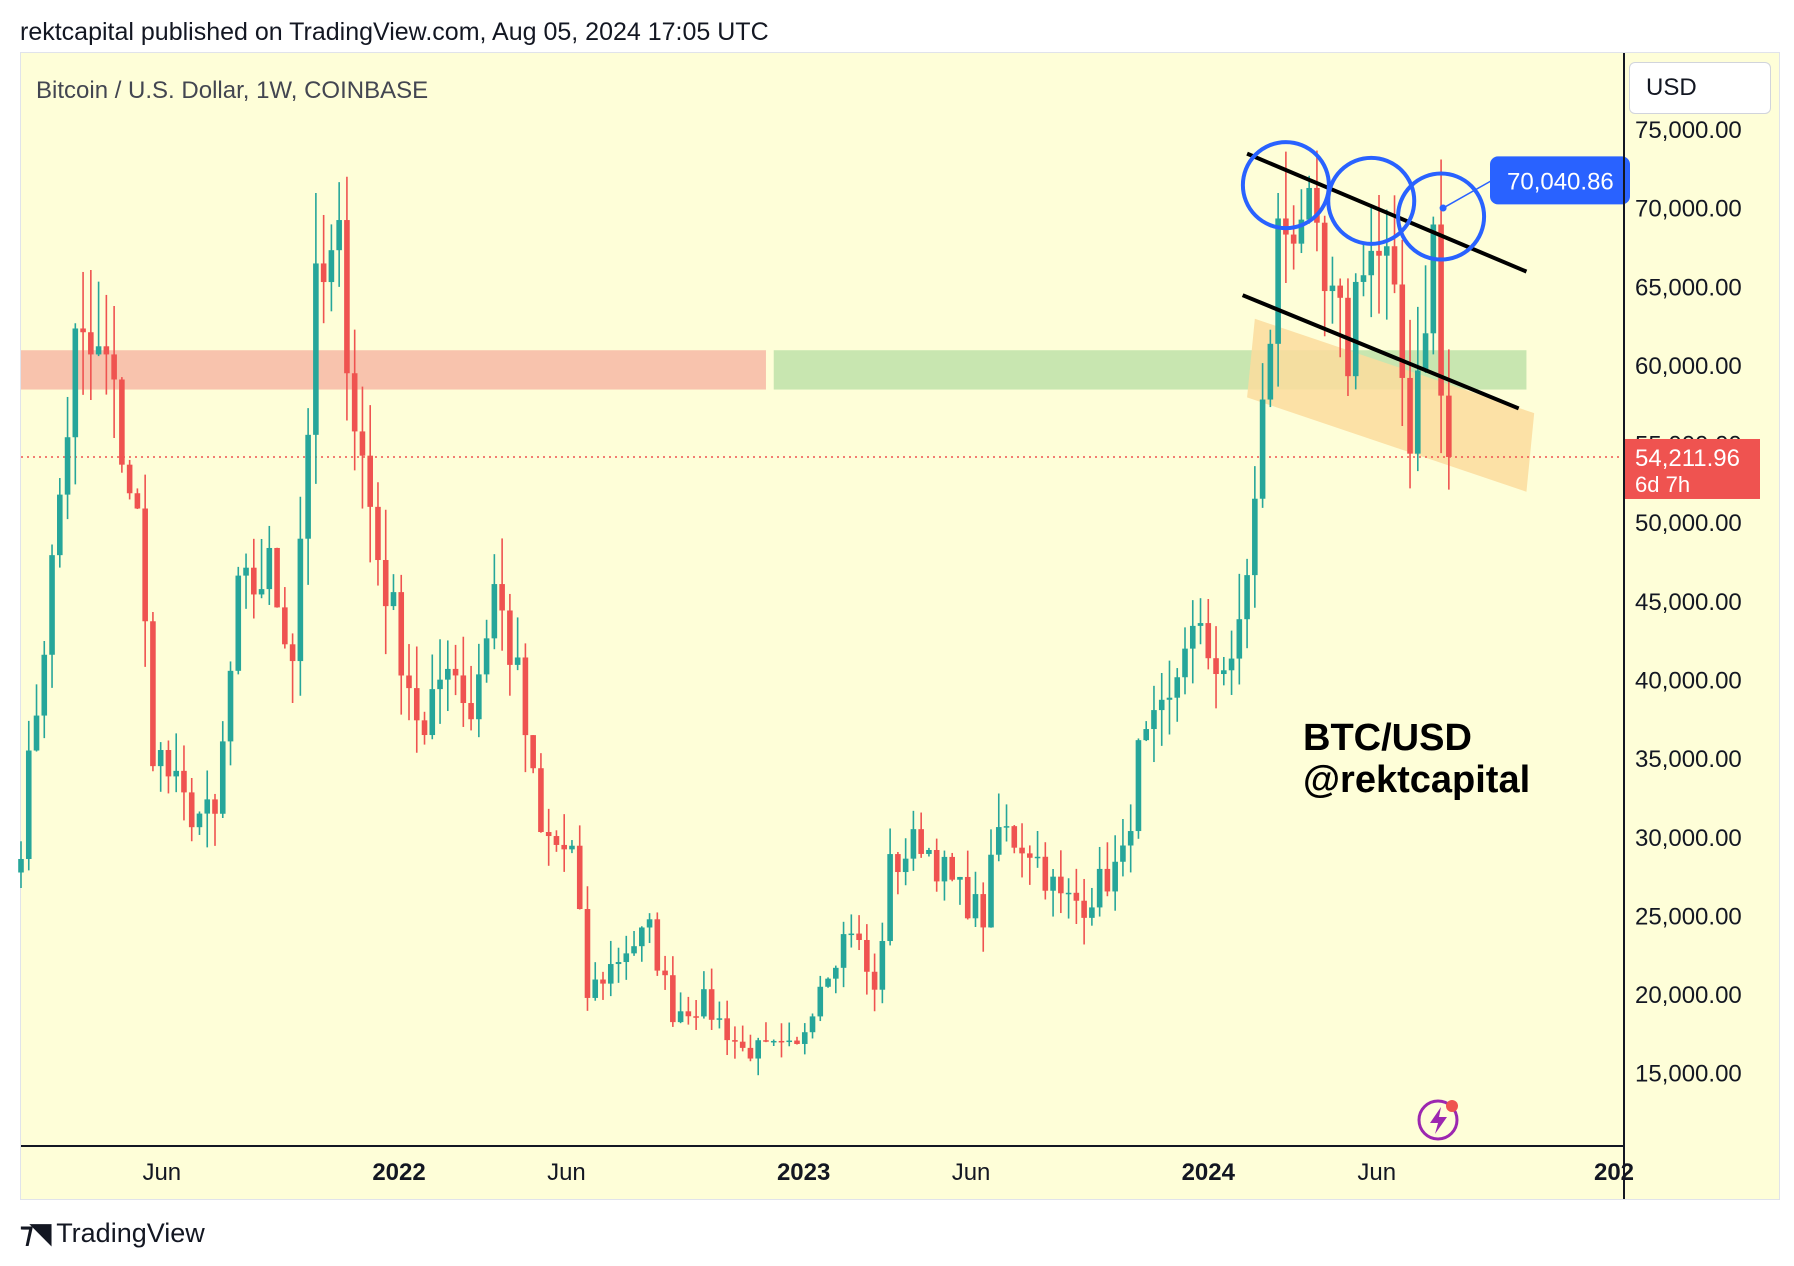 This screenshot has width=1794, height=1266. Describe the element at coordinates (1391, 405) in the screenshot. I see `channel-layer` at that location.